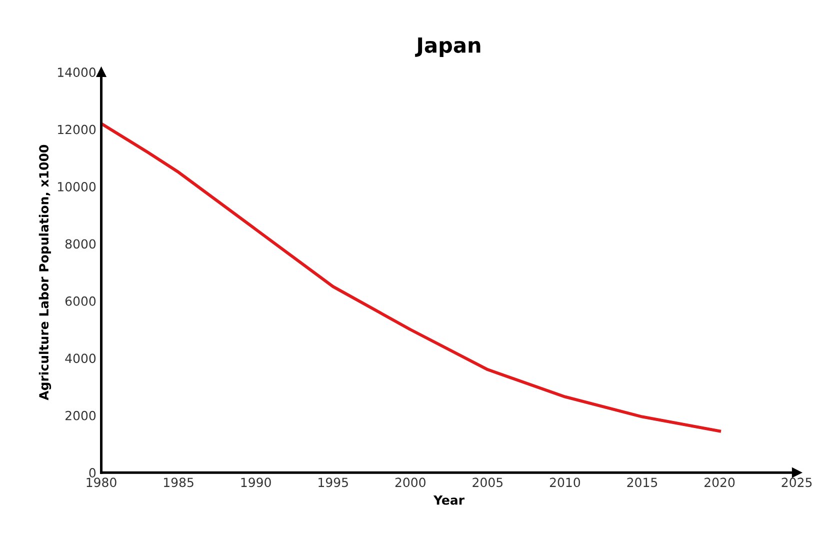 Image resolution: width=830 pixels, height=534 pixels. What do you see at coordinates (410, 483) in the screenshot?
I see `x-tick-label: 2000` at bounding box center [410, 483].